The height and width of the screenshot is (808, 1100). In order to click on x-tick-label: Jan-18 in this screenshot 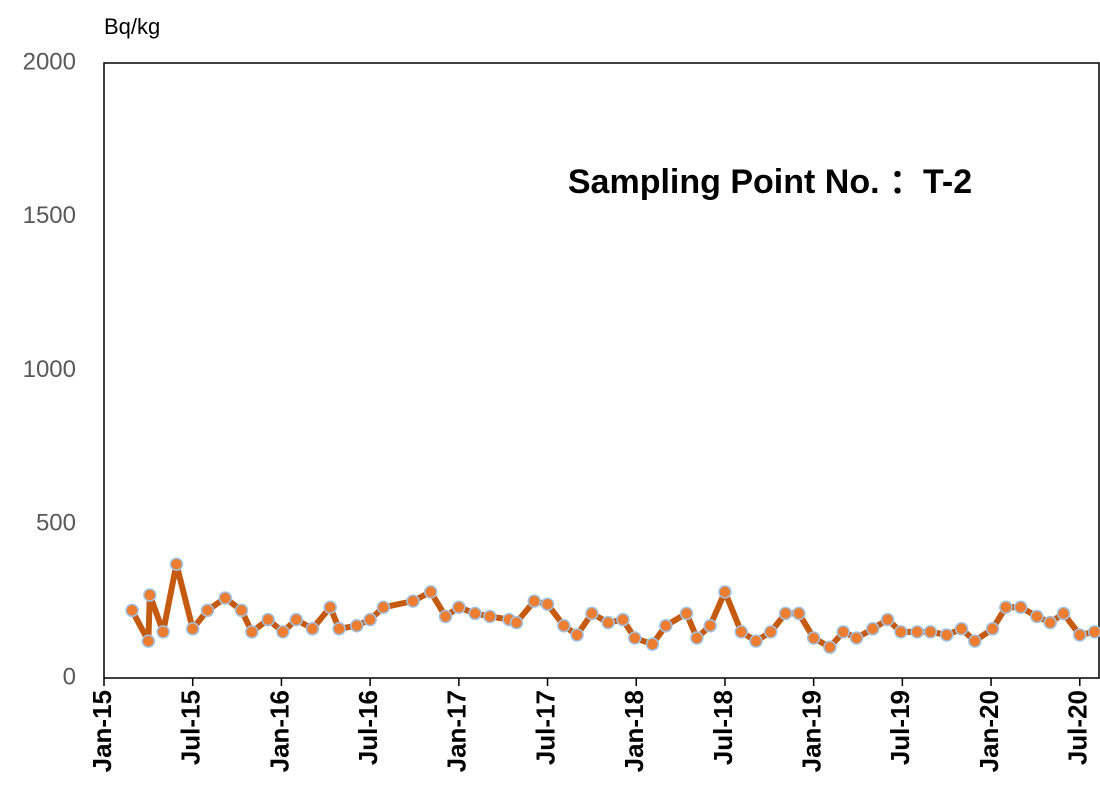, I will do `click(634, 731)`.